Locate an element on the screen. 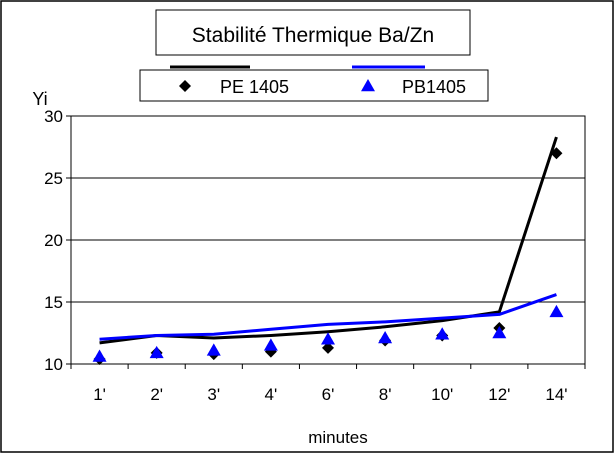 Image resolution: width=616 pixels, height=459 pixels. x-tick-label: 4' is located at coordinates (271, 394).